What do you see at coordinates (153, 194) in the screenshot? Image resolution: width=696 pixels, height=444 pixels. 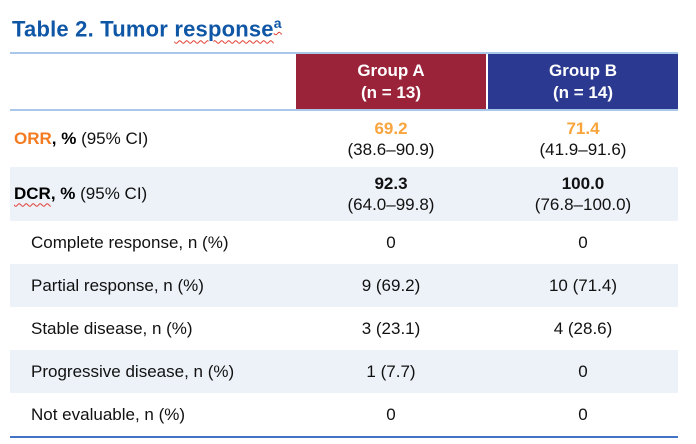 I see `row-label-dcr: DCR, % (95% CI)` at bounding box center [153, 194].